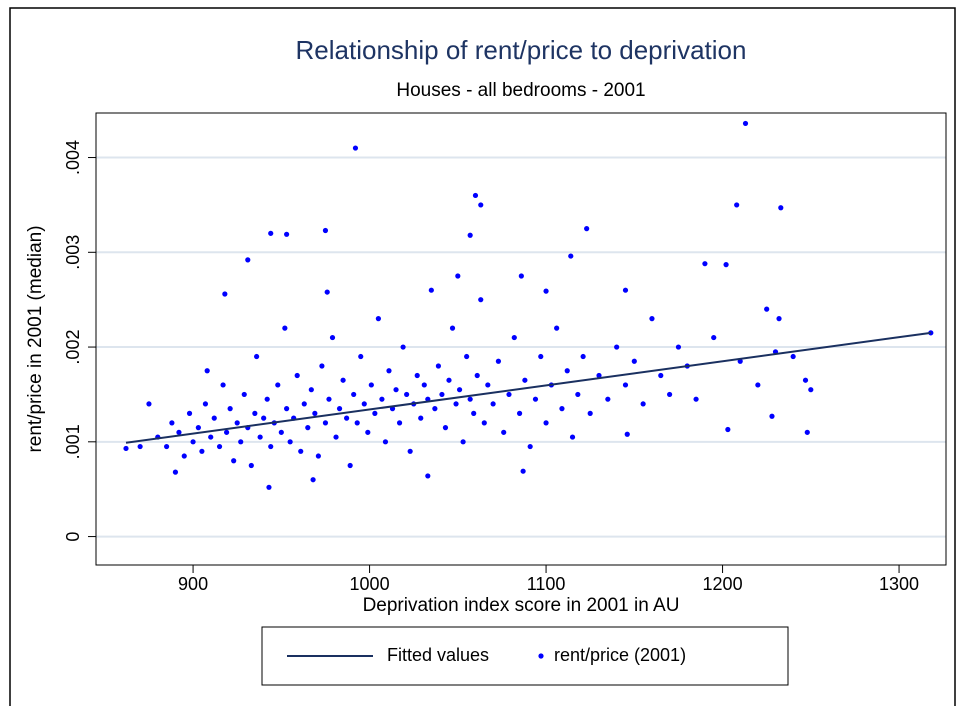  What do you see at coordinates (73, 347) in the screenshot?
I see `y-tick-label: .002` at bounding box center [73, 347].